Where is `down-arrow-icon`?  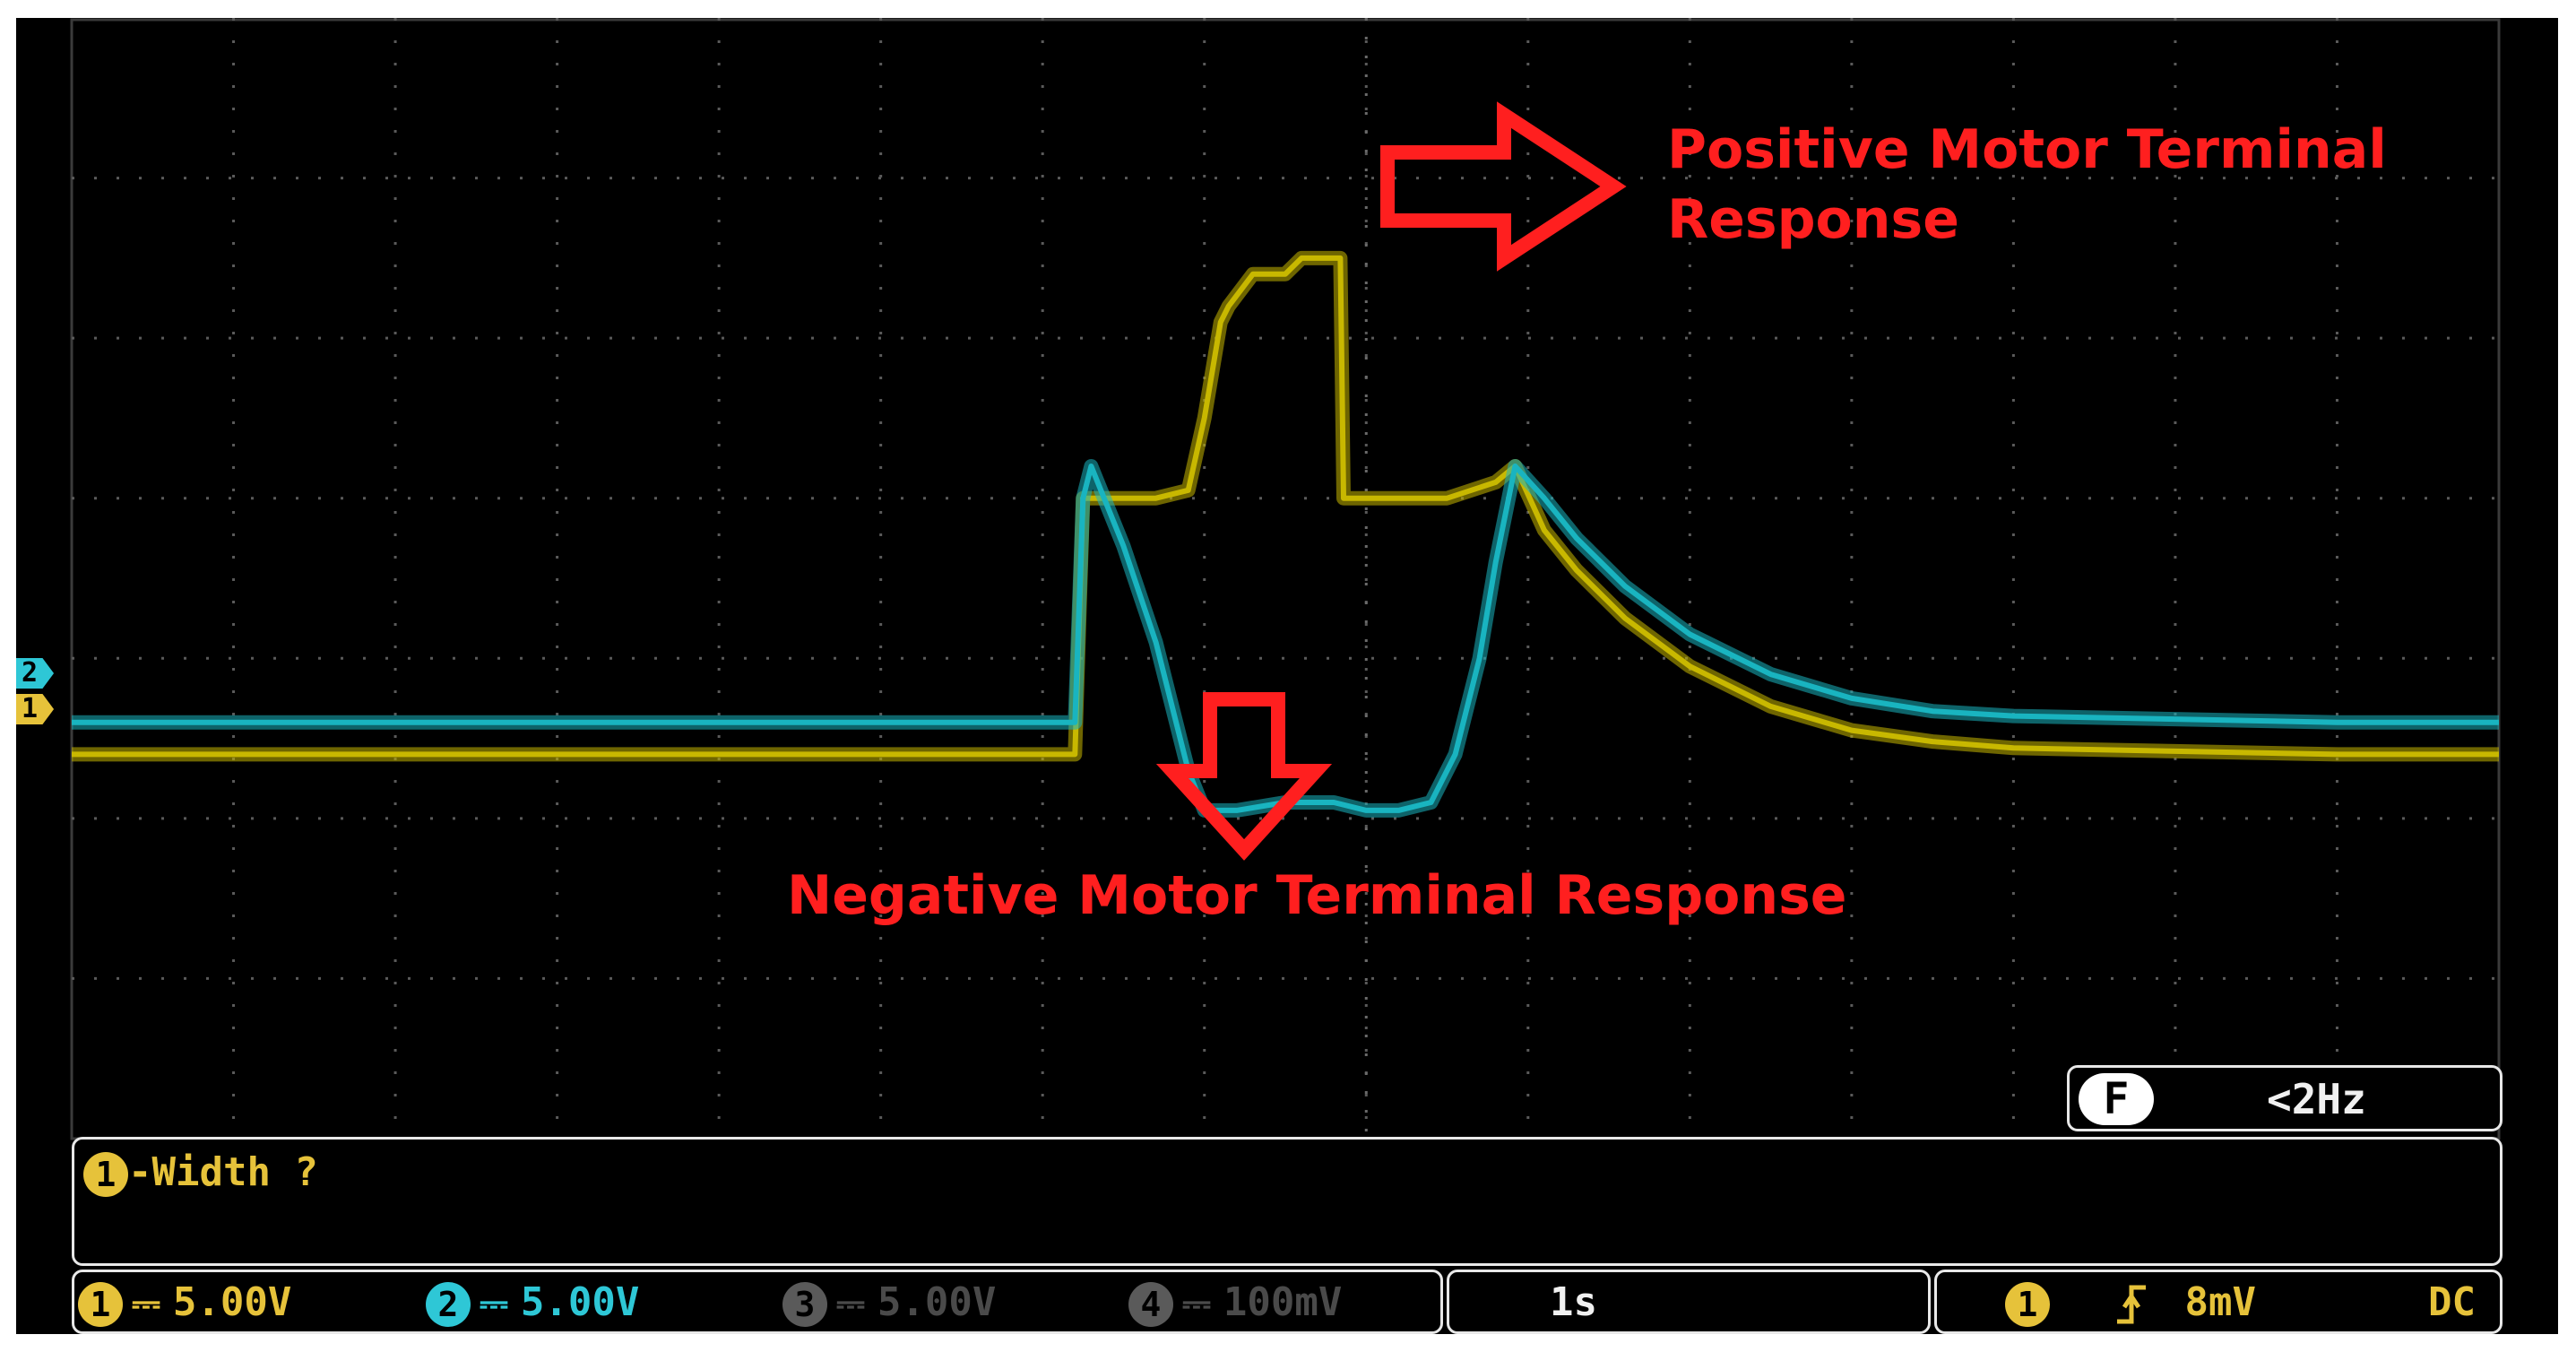
down-arrow-icon is located at coordinates (1244, 777).